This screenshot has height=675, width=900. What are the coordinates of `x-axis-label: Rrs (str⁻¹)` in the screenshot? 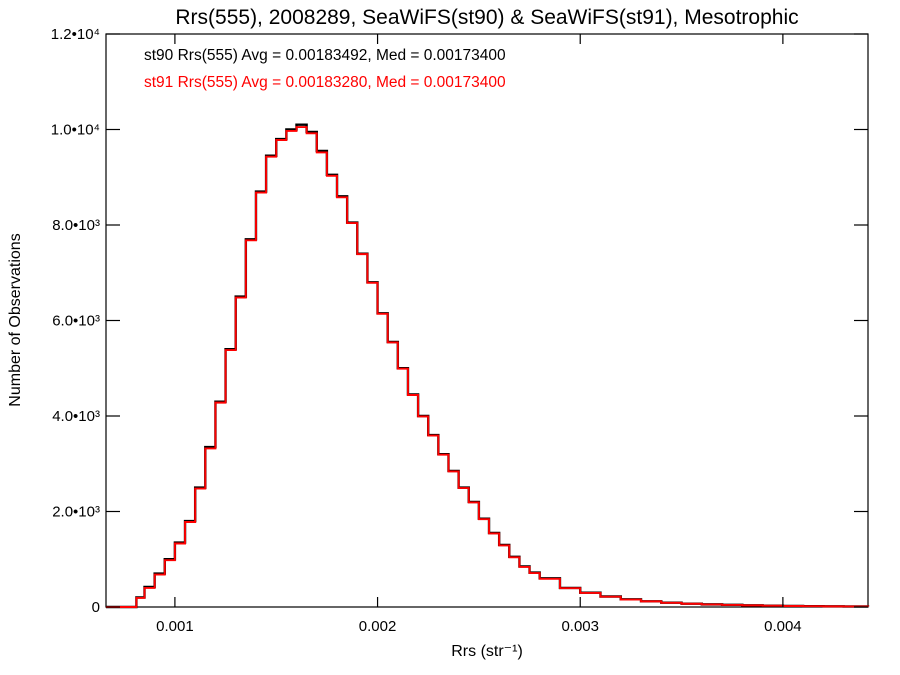 It's located at (487, 651).